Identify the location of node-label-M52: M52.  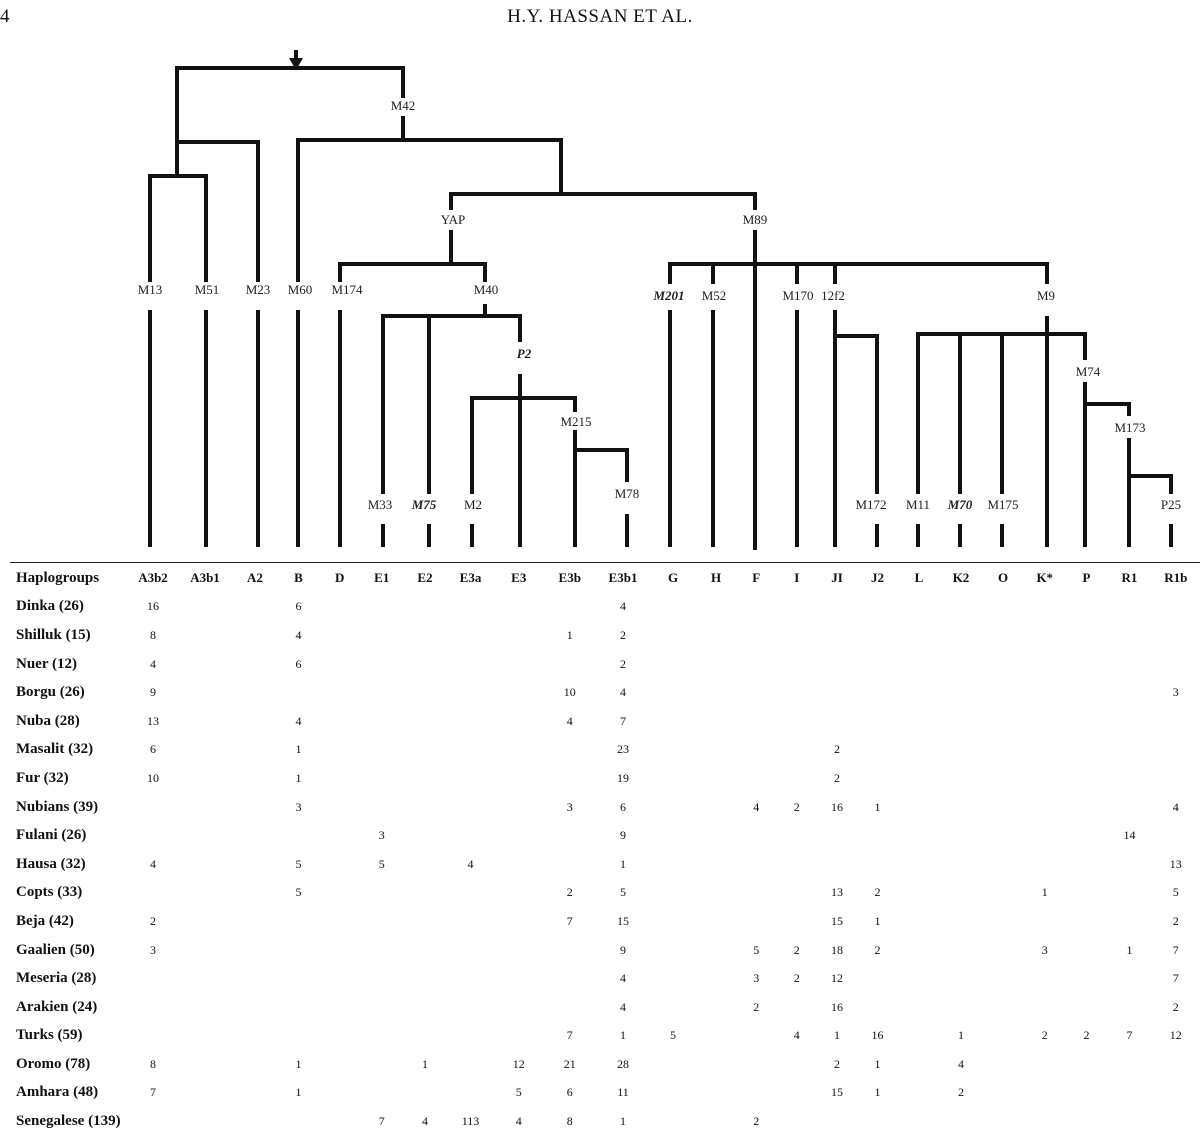
(714, 295).